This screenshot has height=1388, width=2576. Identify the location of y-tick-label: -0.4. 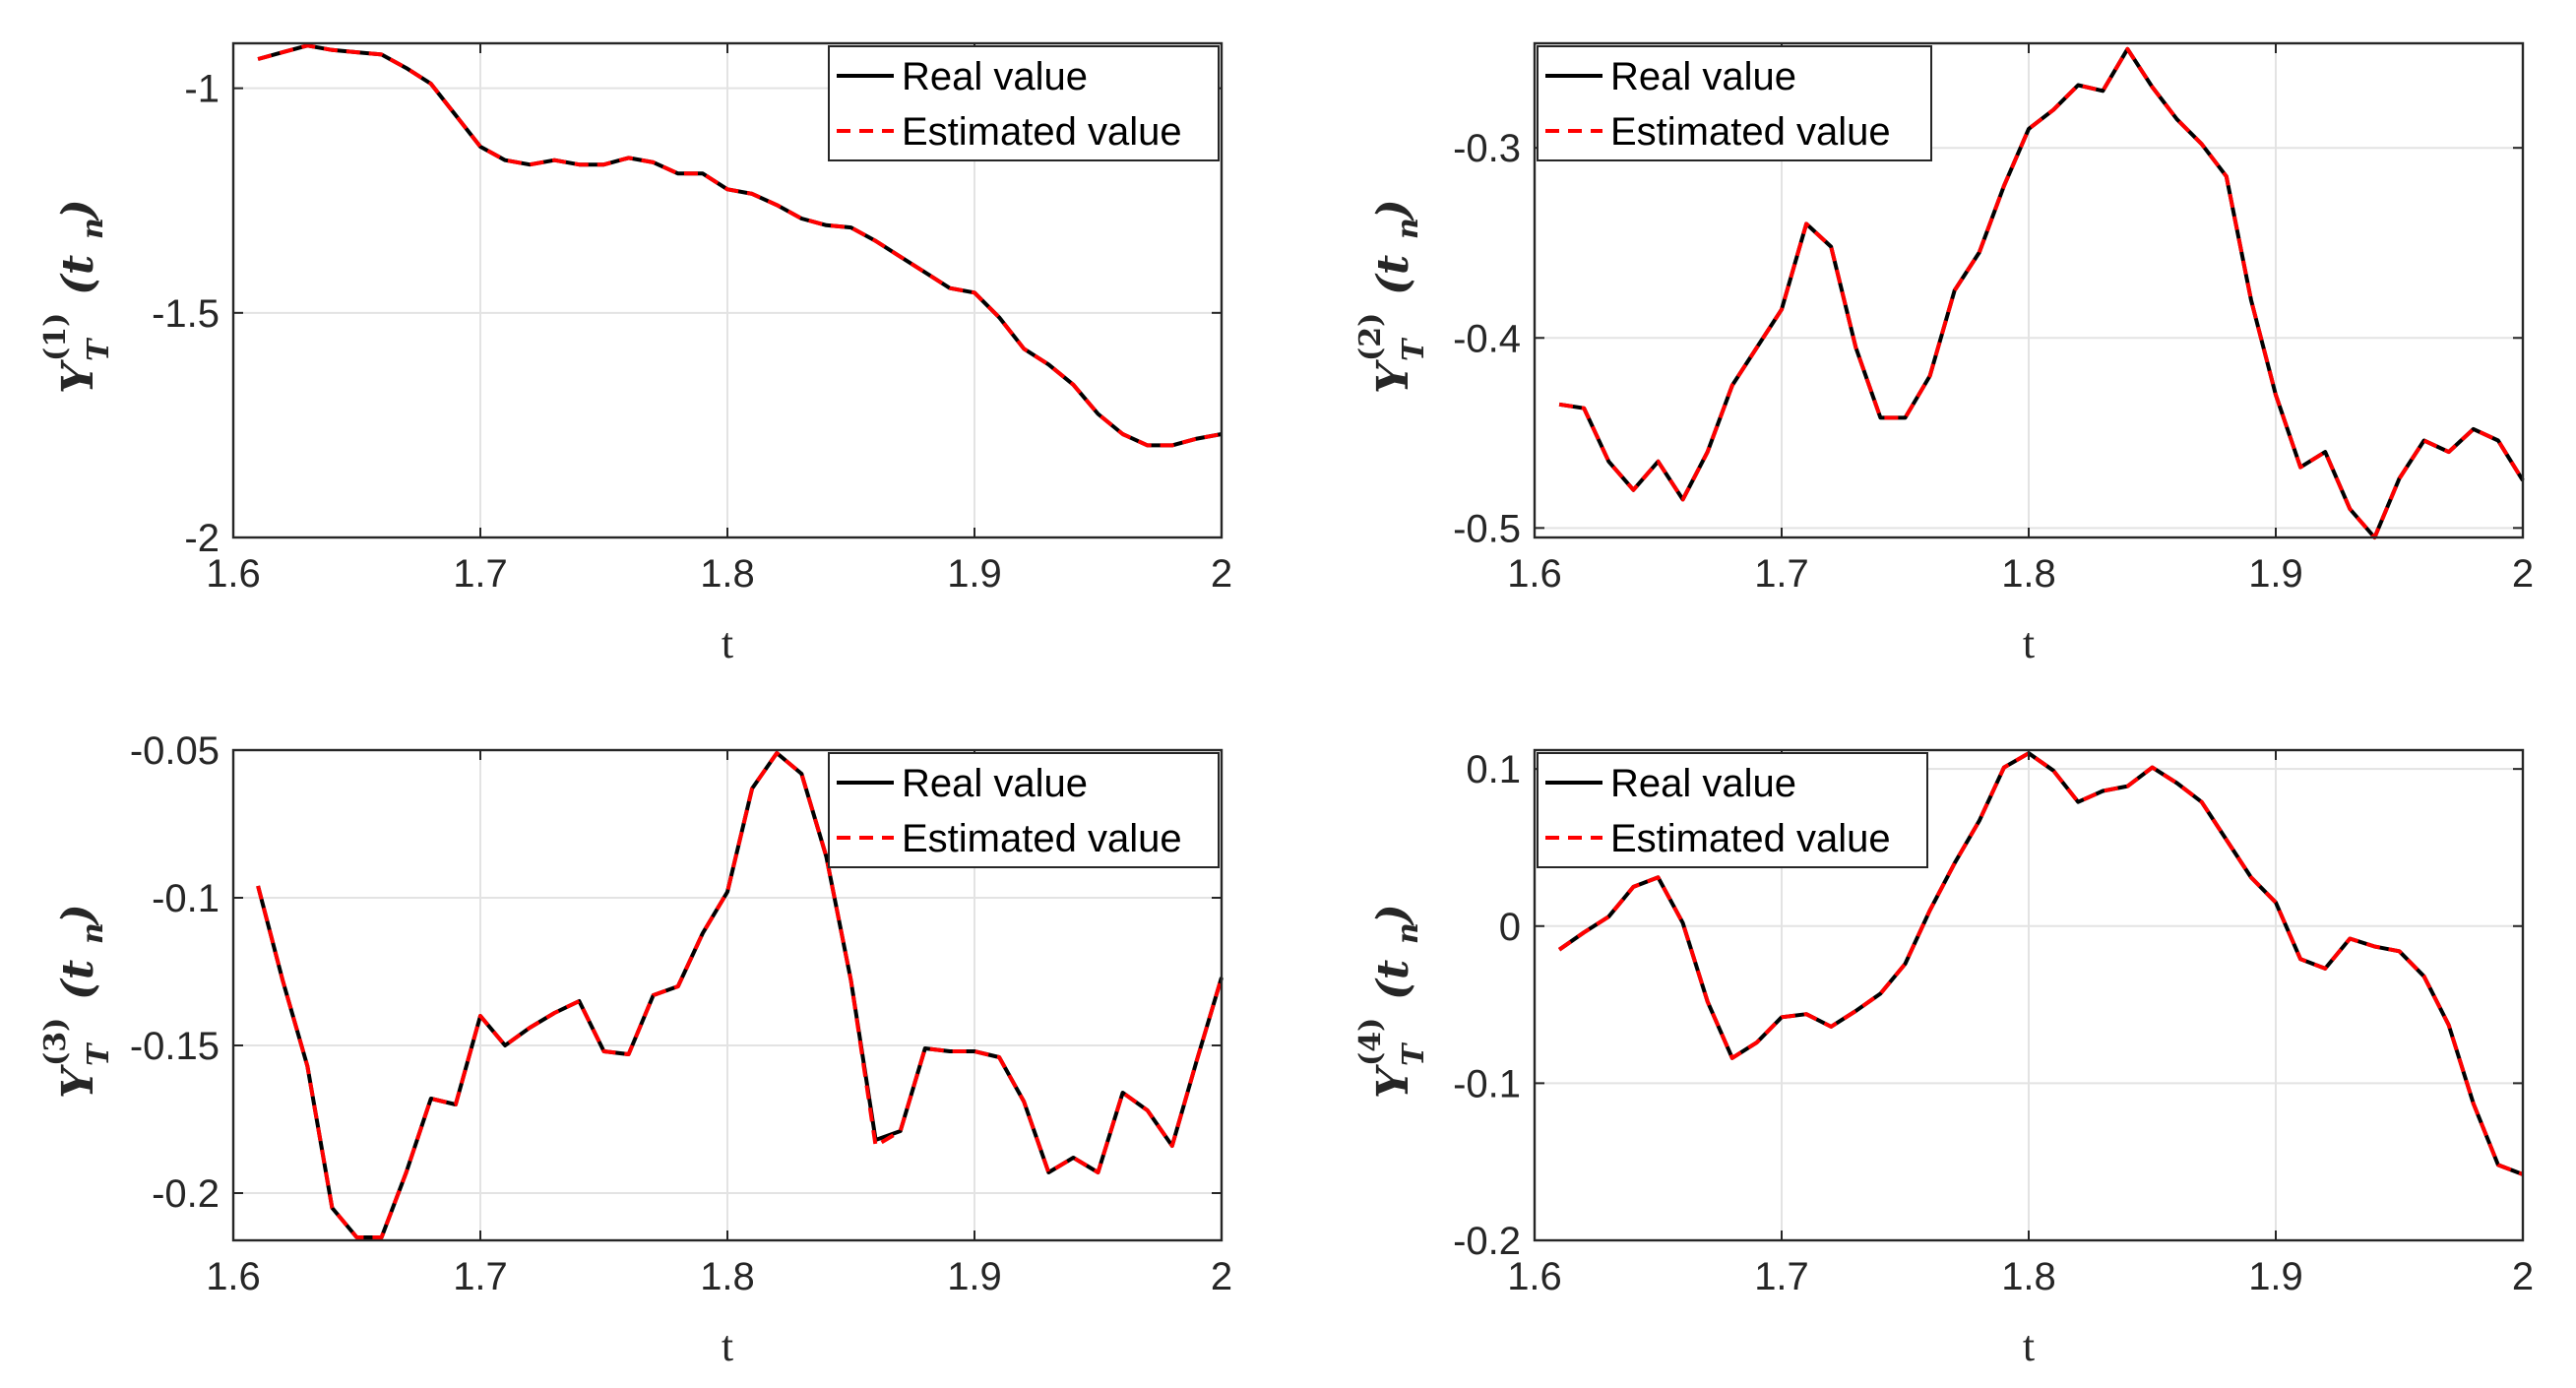
(1487, 338).